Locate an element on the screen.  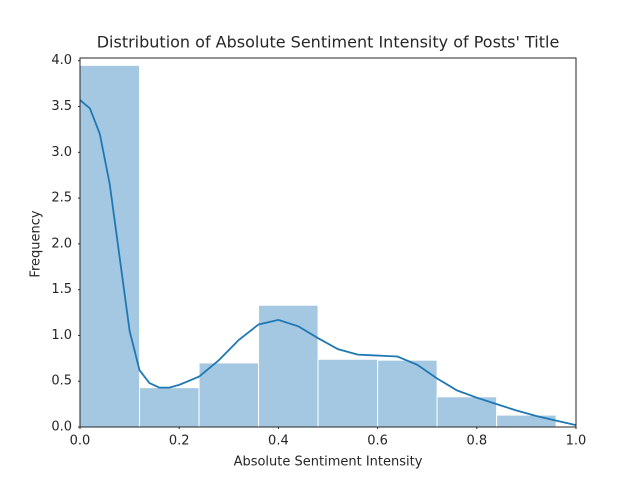
y-axis-label: Frequency is located at coordinates (36, 243).